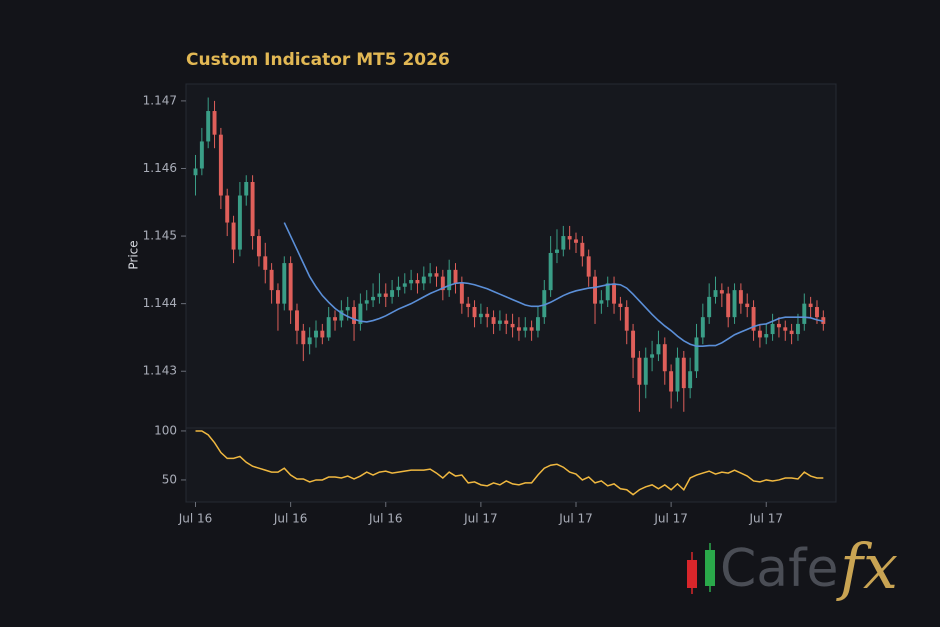 This screenshot has height=627, width=940. Describe the element at coordinates (169, 479) in the screenshot. I see `y-tick-label: 50` at that location.